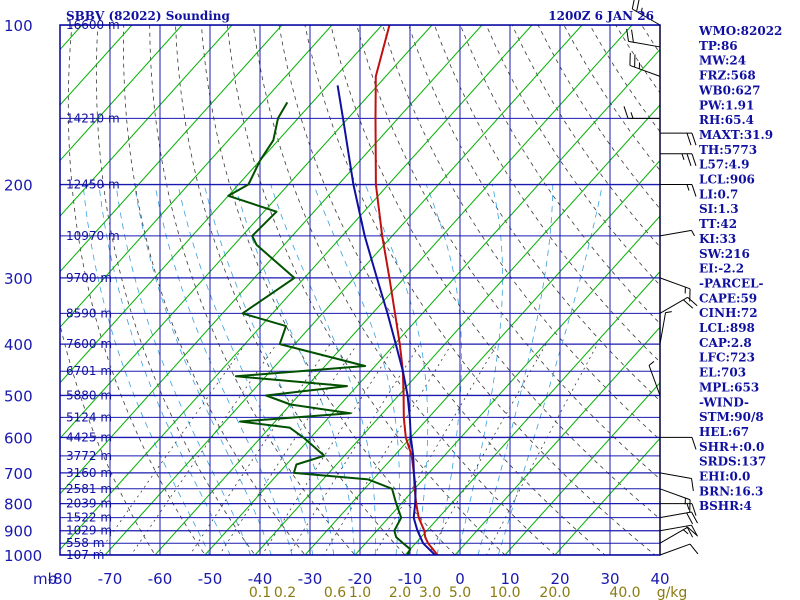 The width and height of the screenshot is (800, 600). What do you see at coordinates (717, 239) in the screenshot?
I see `stat-line: KI:33` at bounding box center [717, 239].